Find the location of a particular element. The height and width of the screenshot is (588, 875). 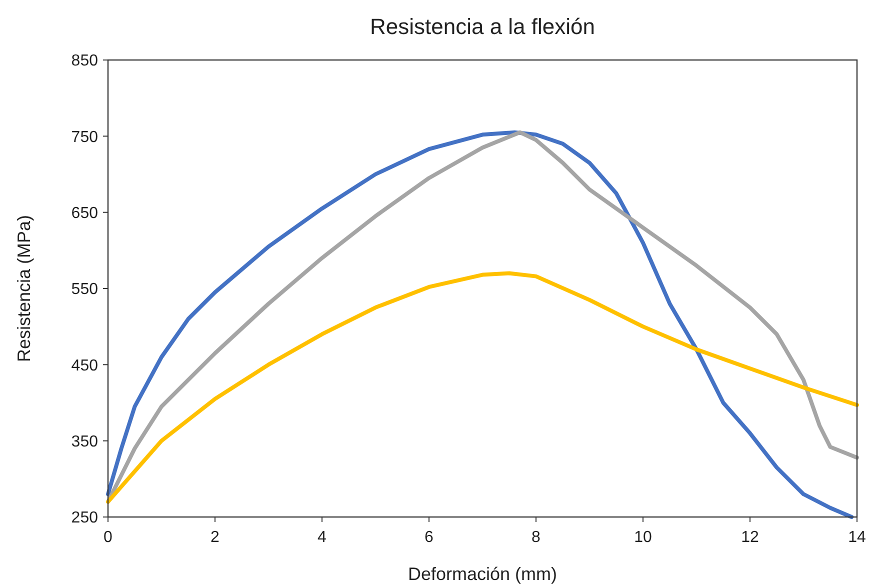

x-tick-label: 14 is located at coordinates (857, 537).